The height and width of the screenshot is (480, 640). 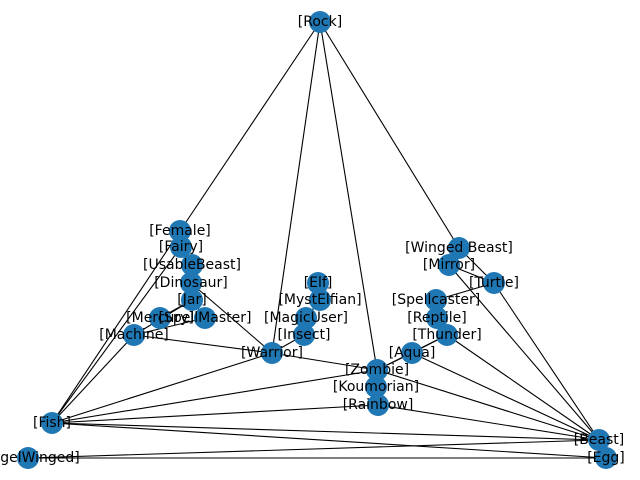 I want to click on edge-female-fish, so click(x=116, y=327).